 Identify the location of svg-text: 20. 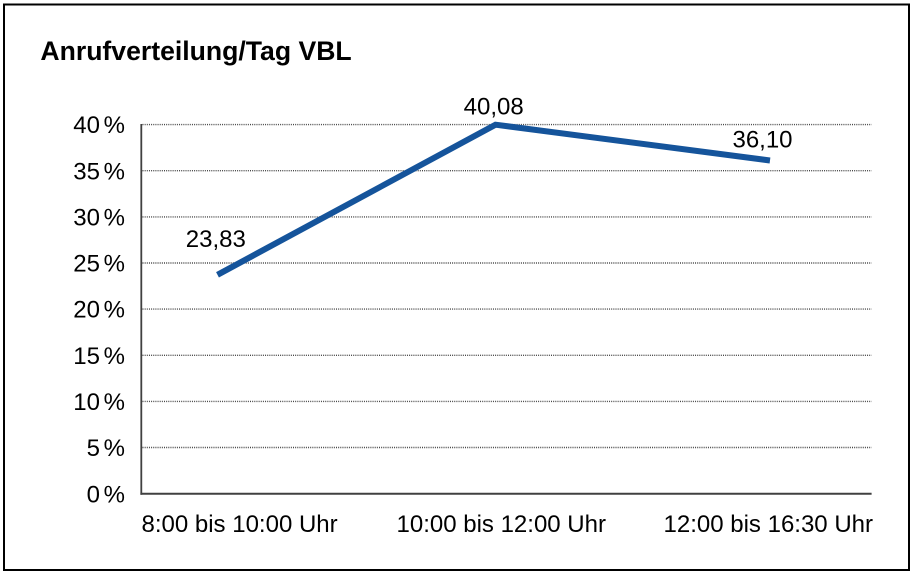
(86, 310).